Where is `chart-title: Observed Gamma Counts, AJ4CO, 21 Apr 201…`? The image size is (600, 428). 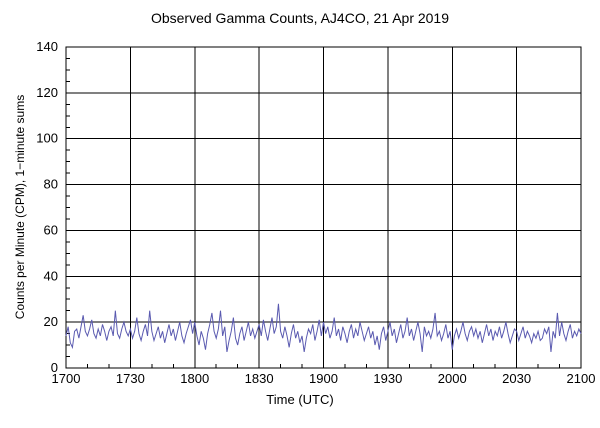 chart-title: Observed Gamma Counts, AJ4CO, 21 Apr 201… is located at coordinates (300, 18).